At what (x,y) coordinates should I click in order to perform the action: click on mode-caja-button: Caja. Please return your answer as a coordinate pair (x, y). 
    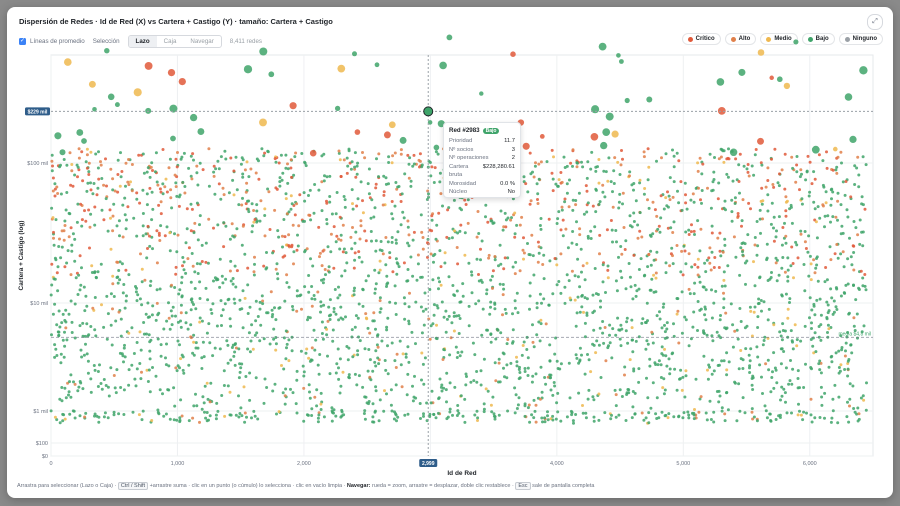
    Looking at the image, I should click on (170, 41).